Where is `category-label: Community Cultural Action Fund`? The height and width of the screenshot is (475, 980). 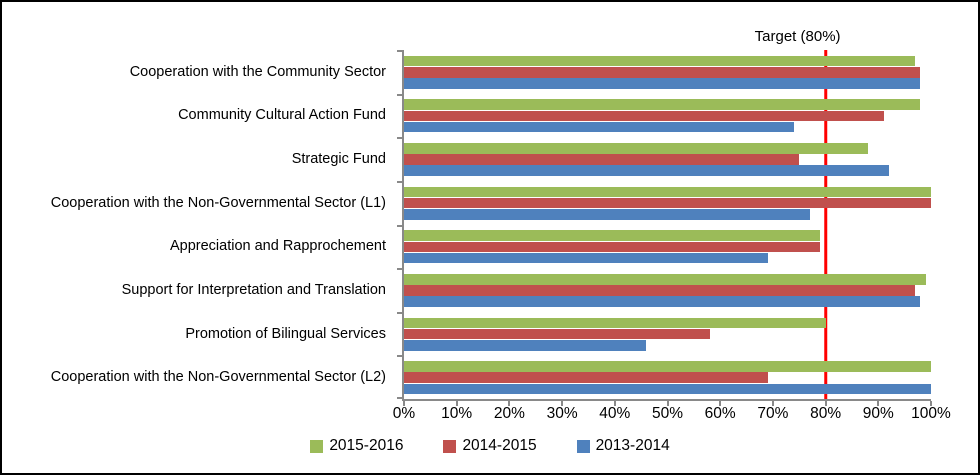
category-label: Community Cultural Action Fund is located at coordinates (282, 115).